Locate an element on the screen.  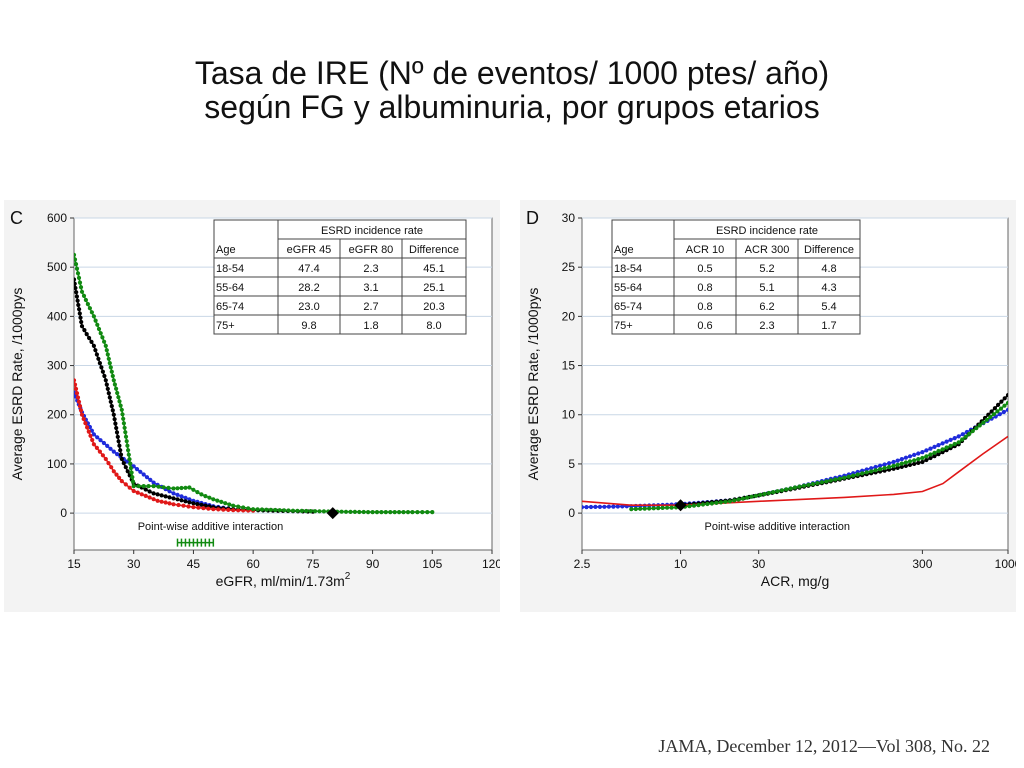
panel-d-x-tick-label: 10 is located at coordinates (681, 564).